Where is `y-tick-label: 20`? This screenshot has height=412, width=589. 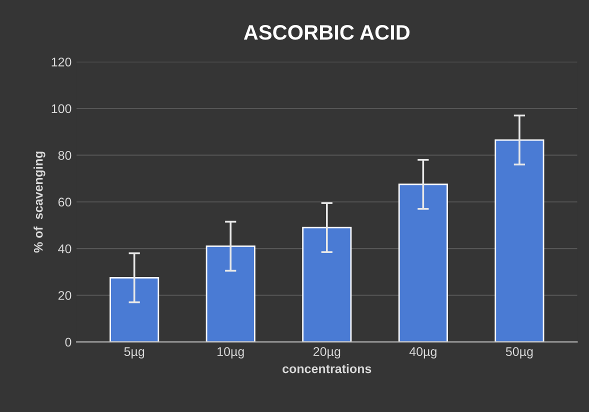
y-tick-label: 20 is located at coordinates (65, 295).